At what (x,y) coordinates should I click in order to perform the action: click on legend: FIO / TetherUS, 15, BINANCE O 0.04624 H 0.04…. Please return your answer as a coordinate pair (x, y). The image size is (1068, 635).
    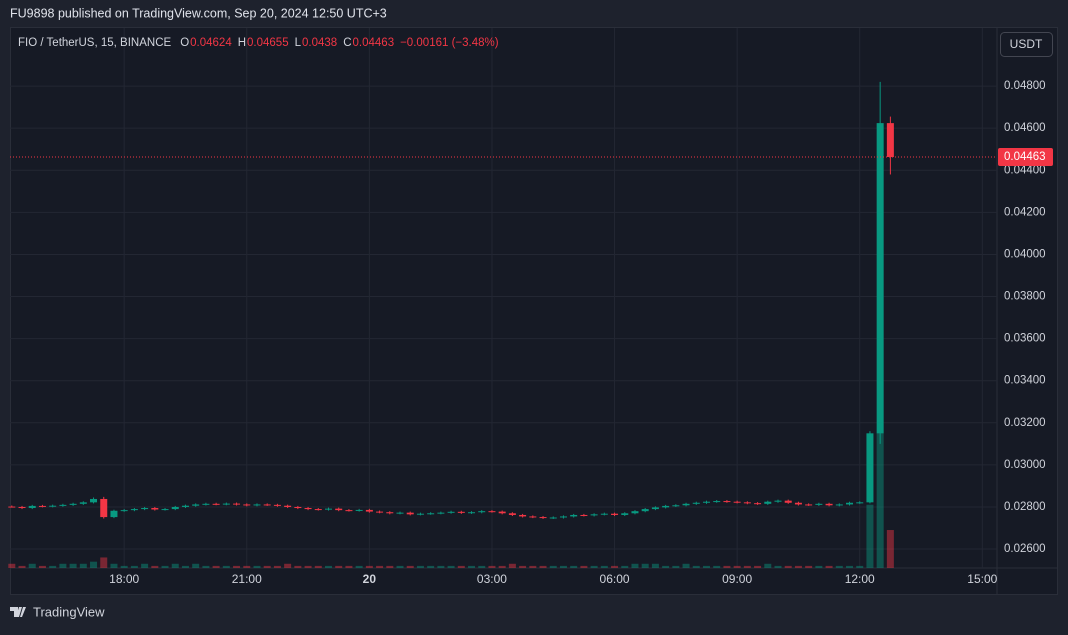
    Looking at the image, I should click on (258, 43).